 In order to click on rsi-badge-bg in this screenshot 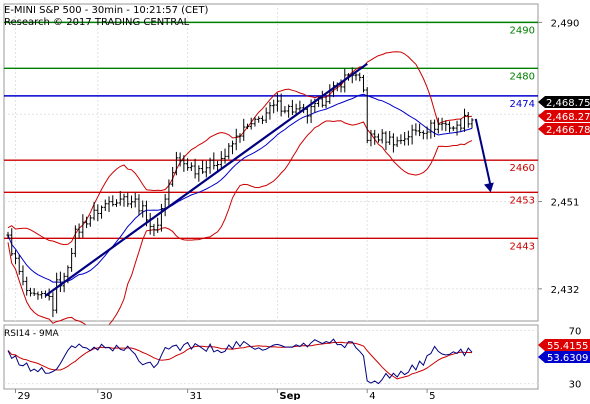, I will do `click(564, 357)`.